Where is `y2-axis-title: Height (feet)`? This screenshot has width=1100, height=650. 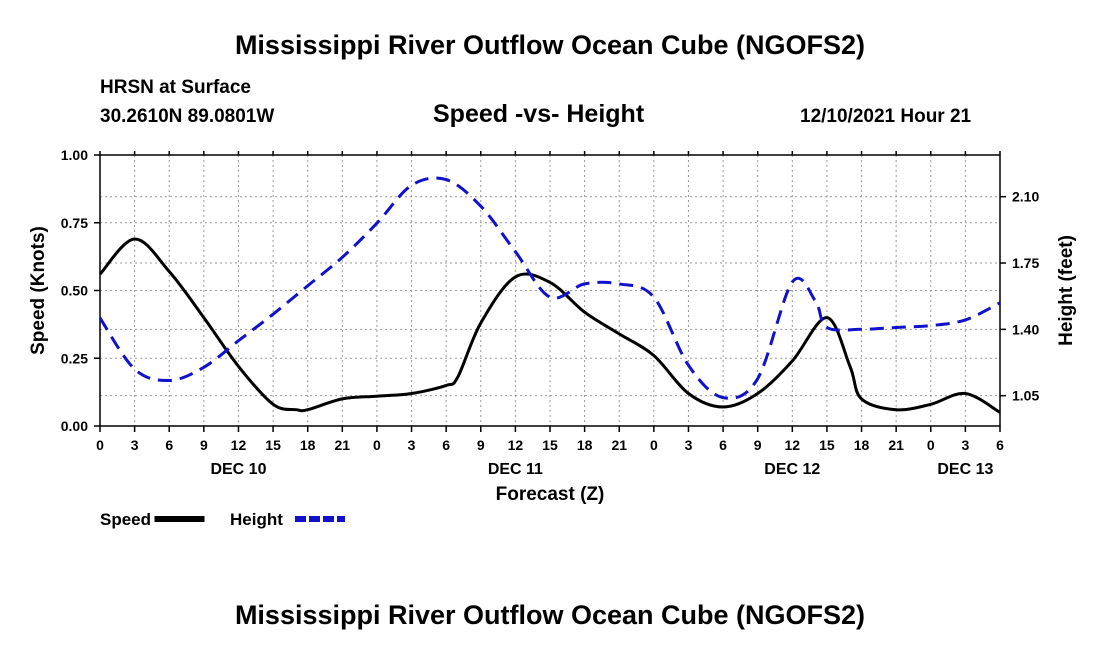 y2-axis-title: Height (feet) is located at coordinates (1066, 290).